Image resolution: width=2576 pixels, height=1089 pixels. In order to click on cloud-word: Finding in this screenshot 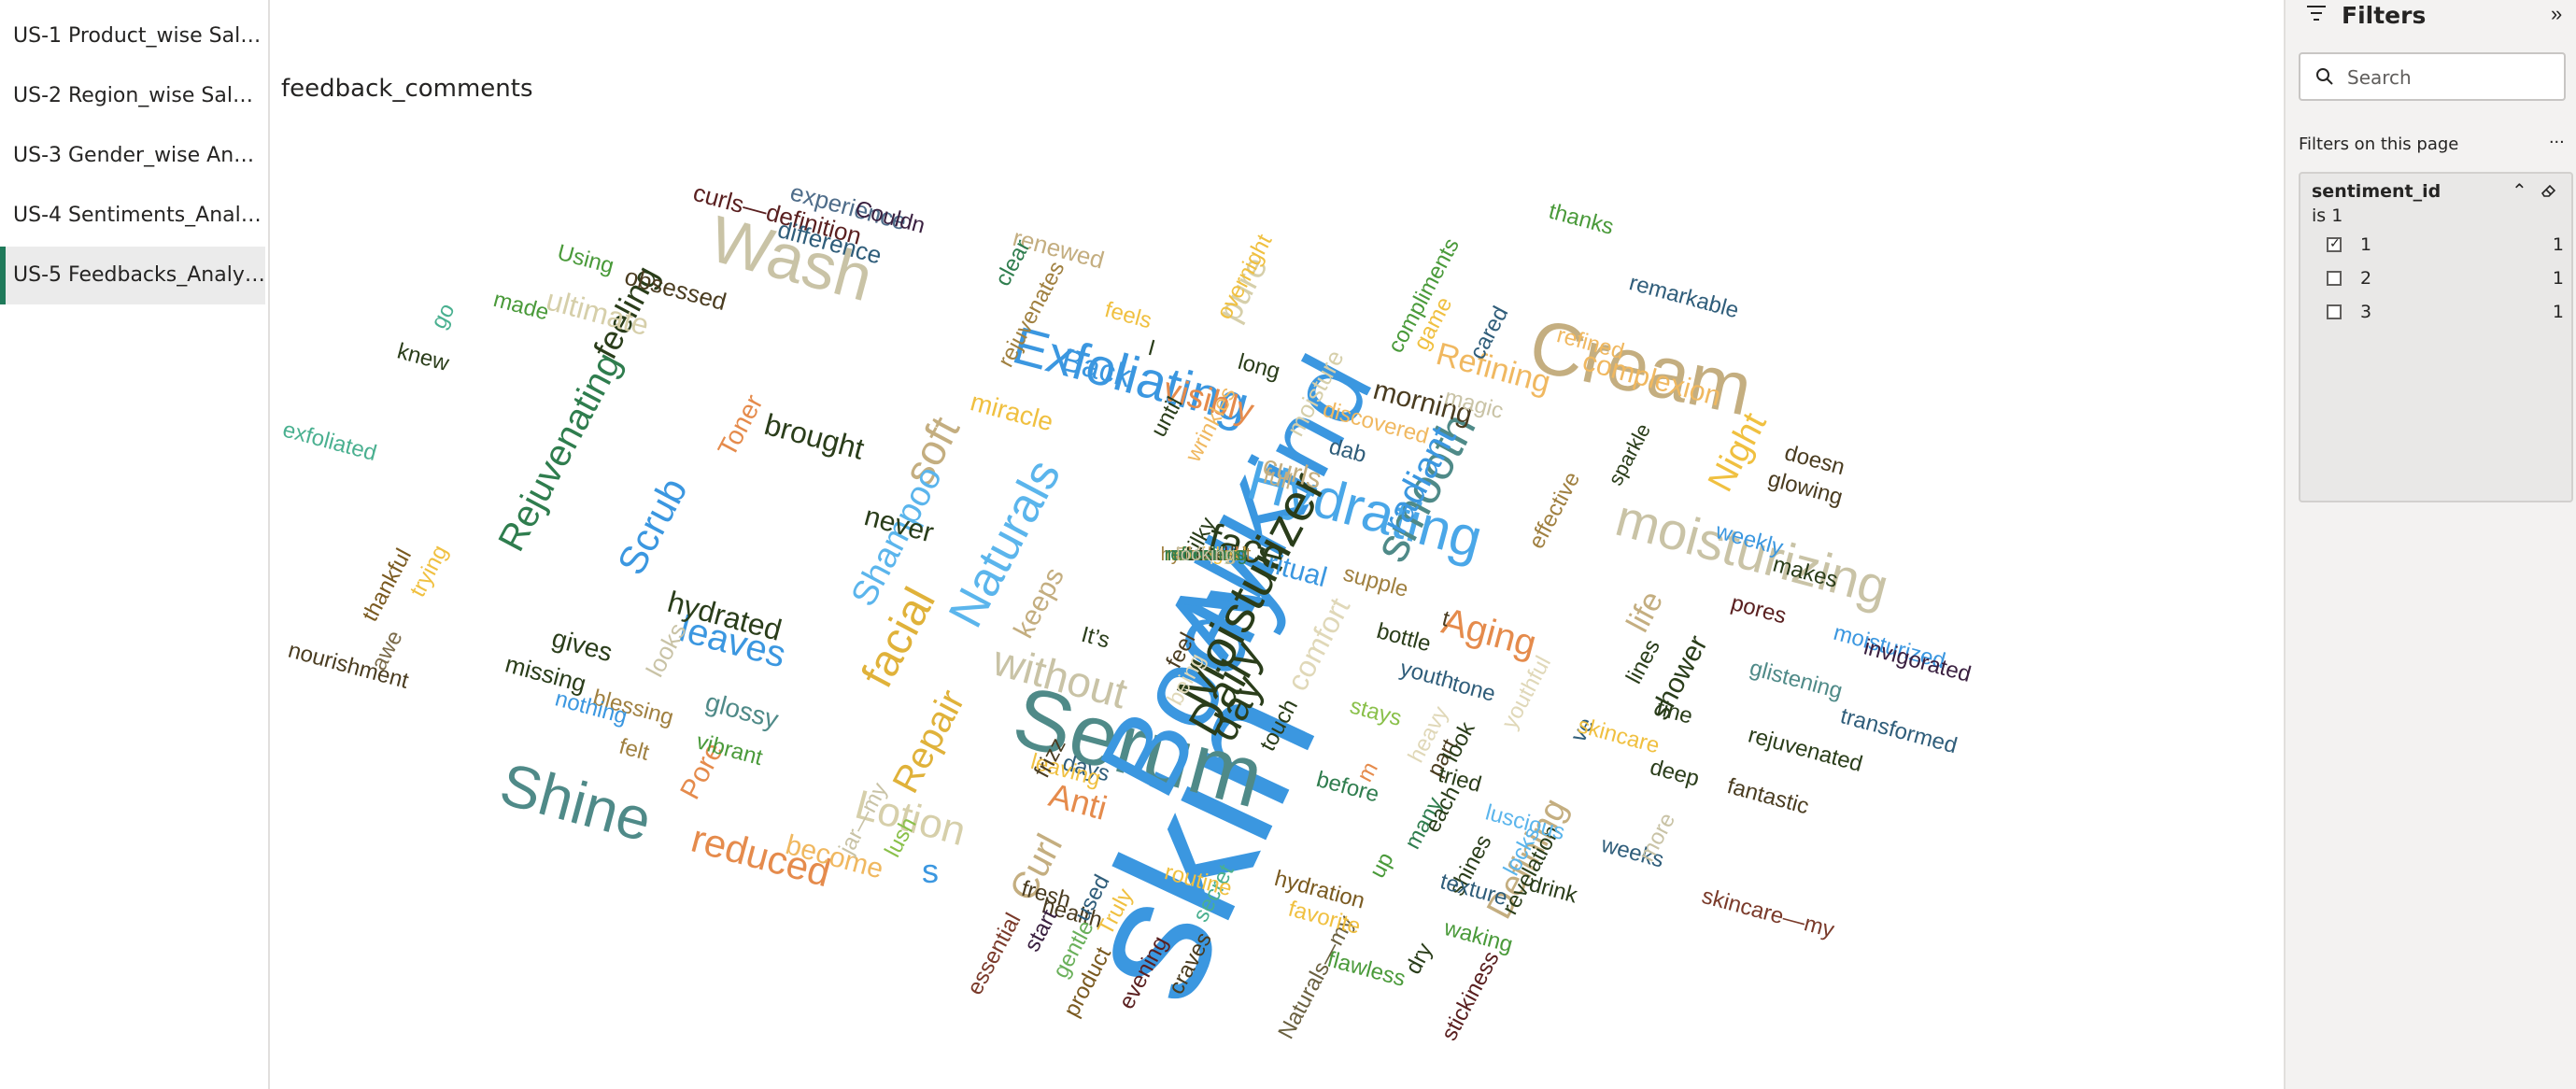, I will do `click(1206, 554)`.